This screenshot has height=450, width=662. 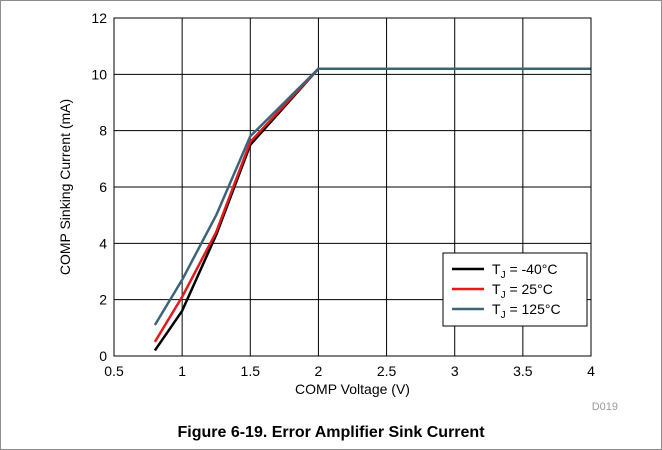 I want to click on x-tick-label: 4, so click(x=591, y=371).